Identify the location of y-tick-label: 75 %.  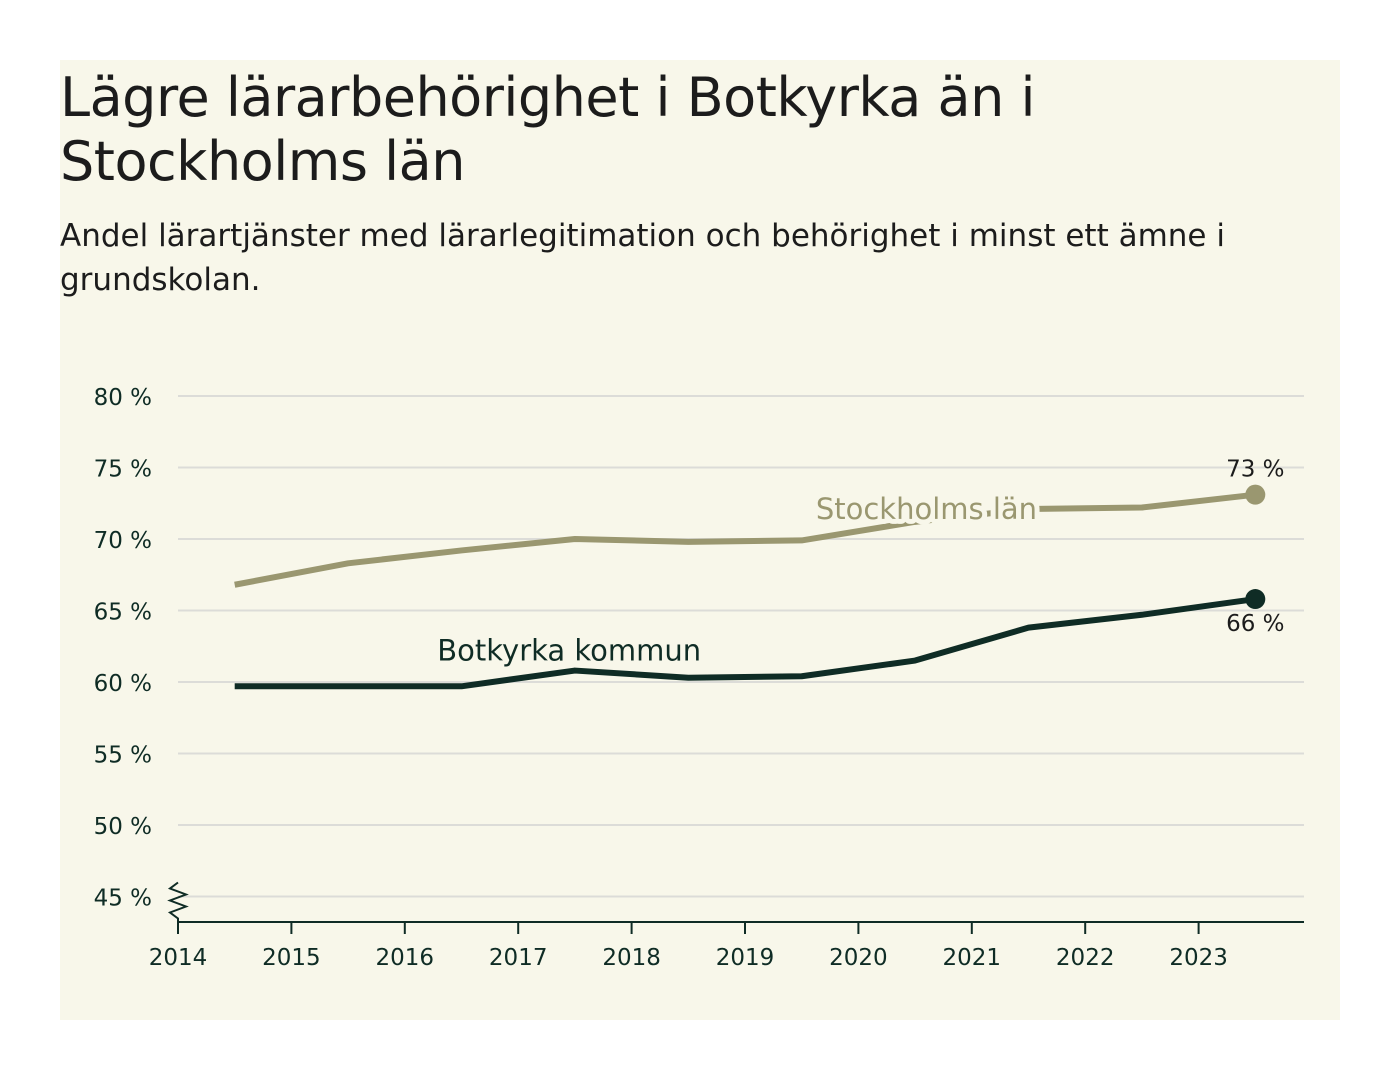
(123, 470).